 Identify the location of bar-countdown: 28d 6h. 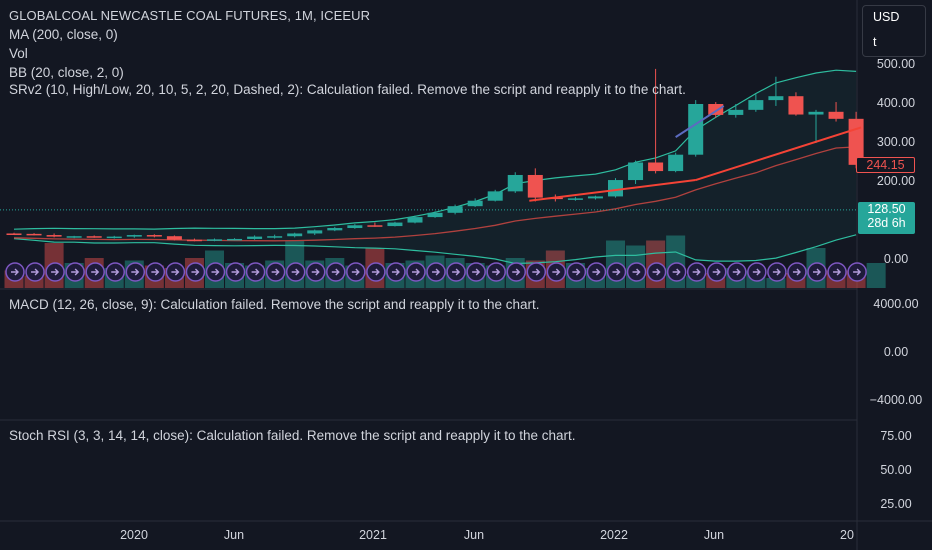
(886, 223).